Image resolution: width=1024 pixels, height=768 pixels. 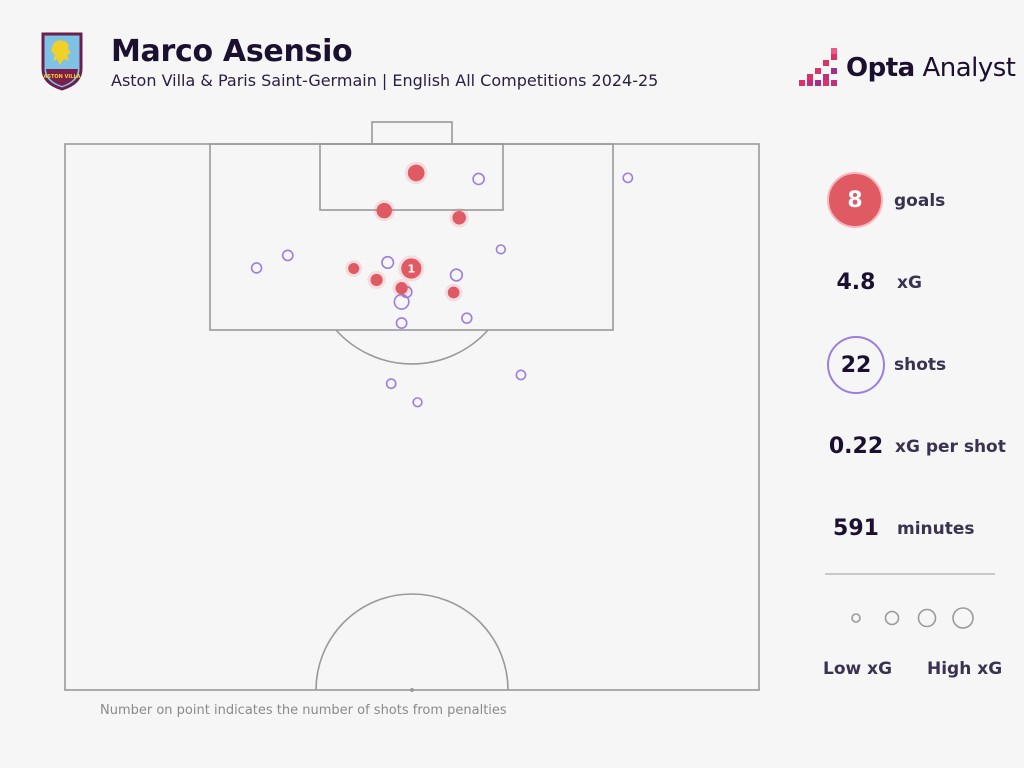 I want to click on goals-label: goals, so click(x=920, y=201).